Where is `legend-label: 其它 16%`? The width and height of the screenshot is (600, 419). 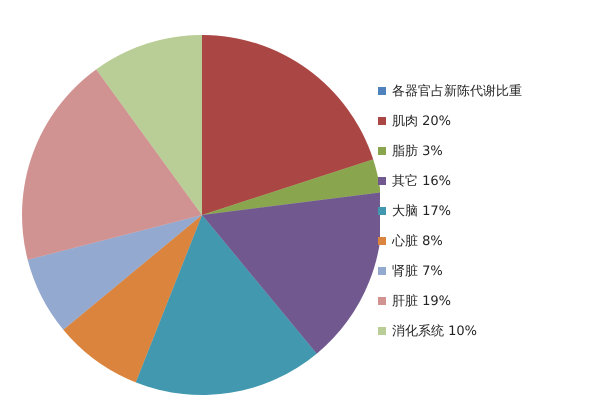 legend-label: 其它 16% is located at coordinates (422, 181).